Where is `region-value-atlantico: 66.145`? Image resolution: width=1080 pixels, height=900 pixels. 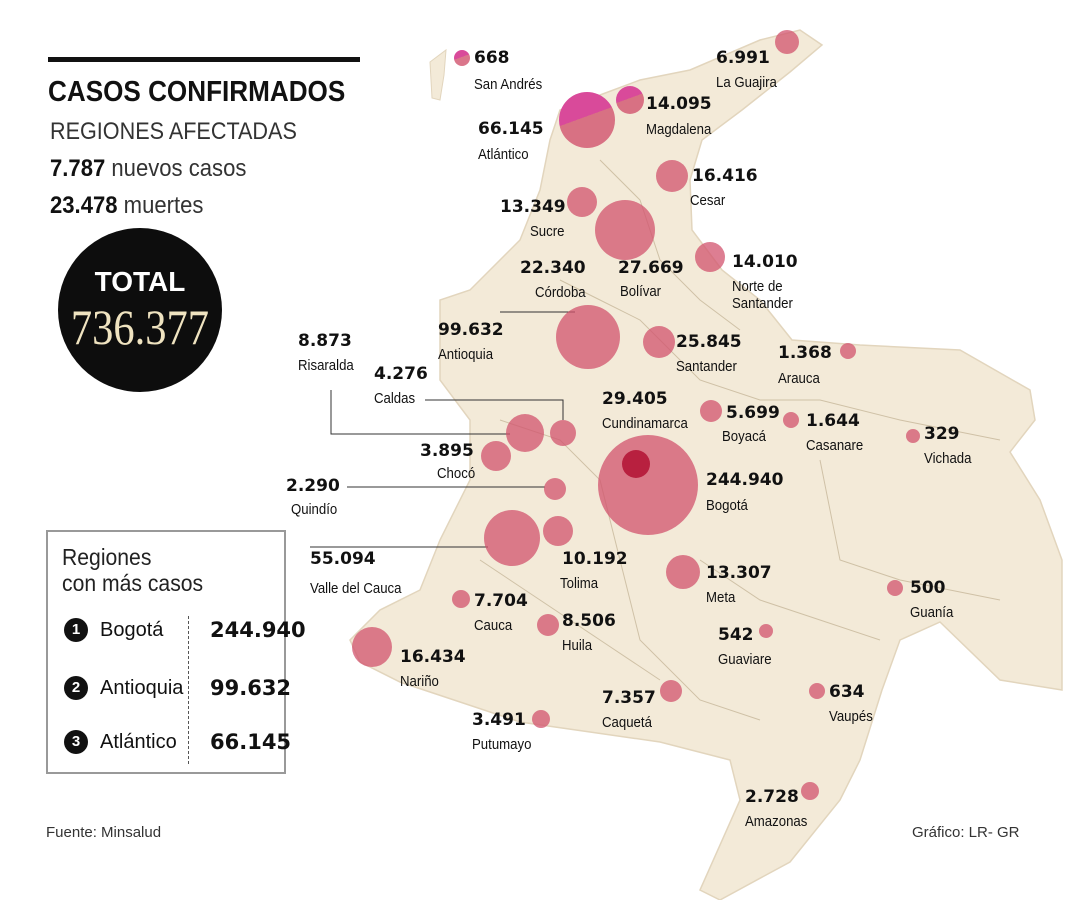 region-value-atlantico: 66.145 is located at coordinates (511, 129).